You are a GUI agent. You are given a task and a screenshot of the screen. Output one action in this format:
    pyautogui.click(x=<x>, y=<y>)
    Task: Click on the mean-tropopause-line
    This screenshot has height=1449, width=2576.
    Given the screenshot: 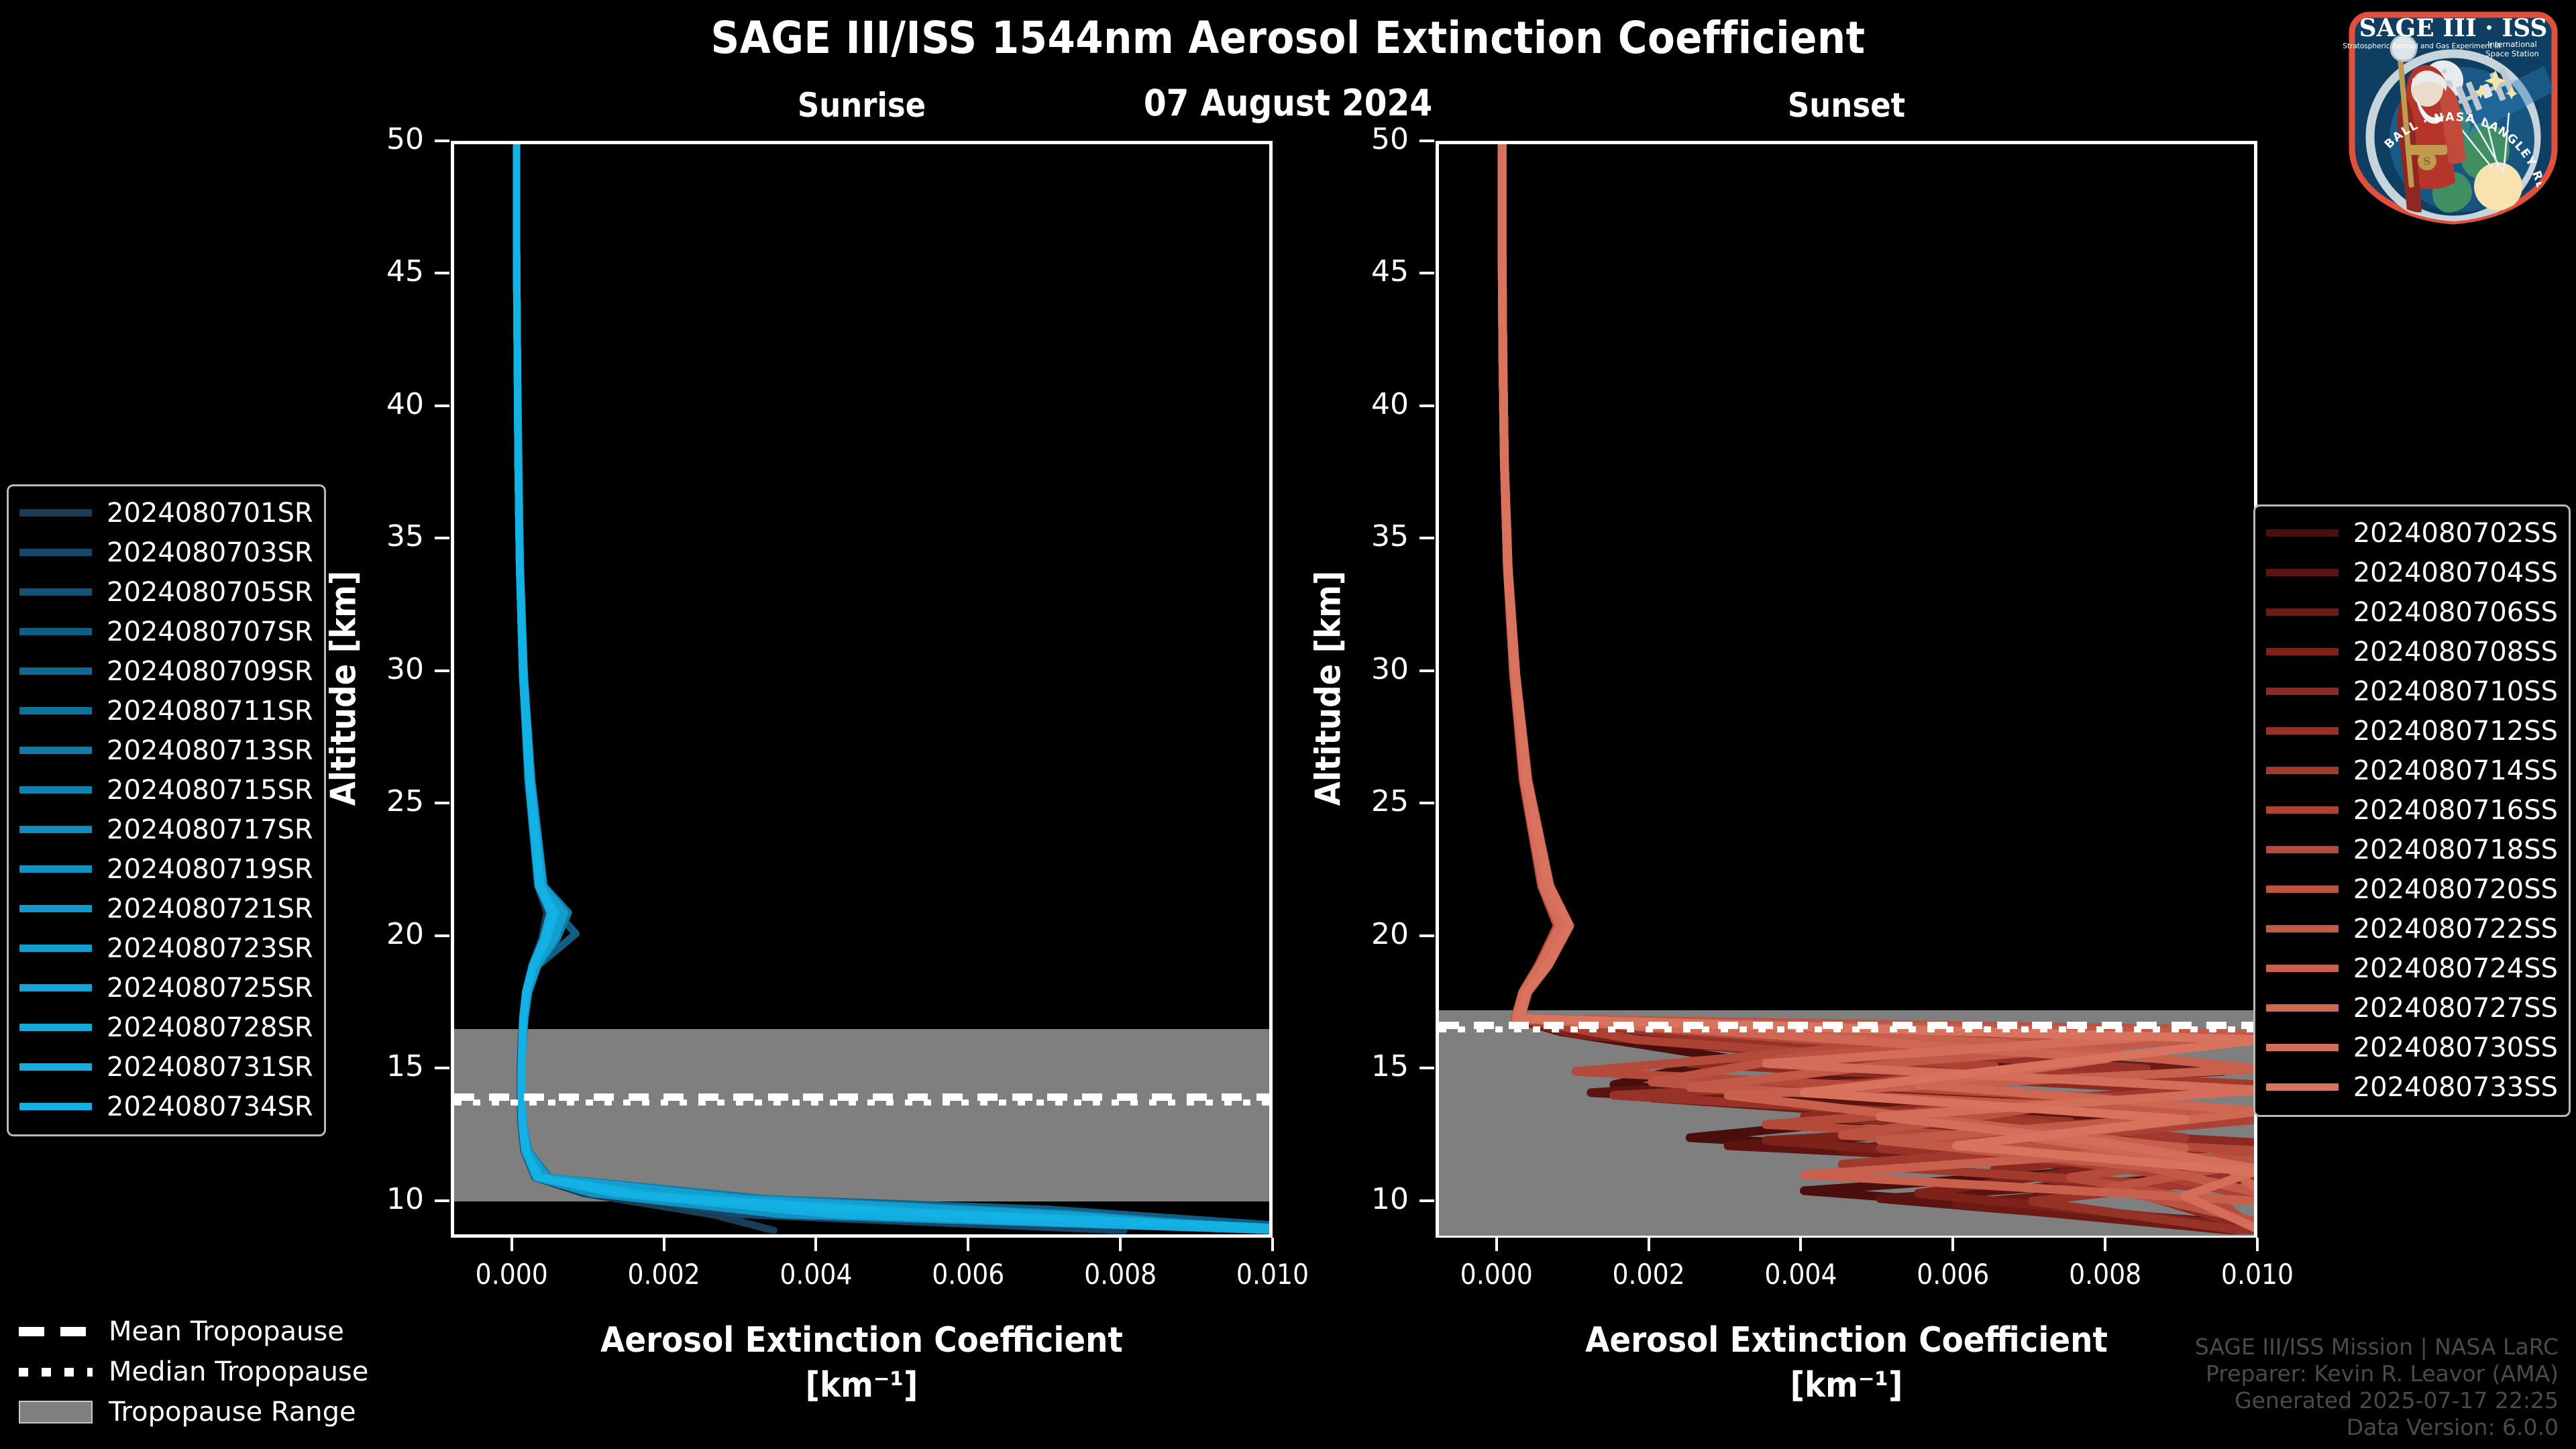 What is the action you would take?
    pyautogui.click(x=1846, y=1026)
    